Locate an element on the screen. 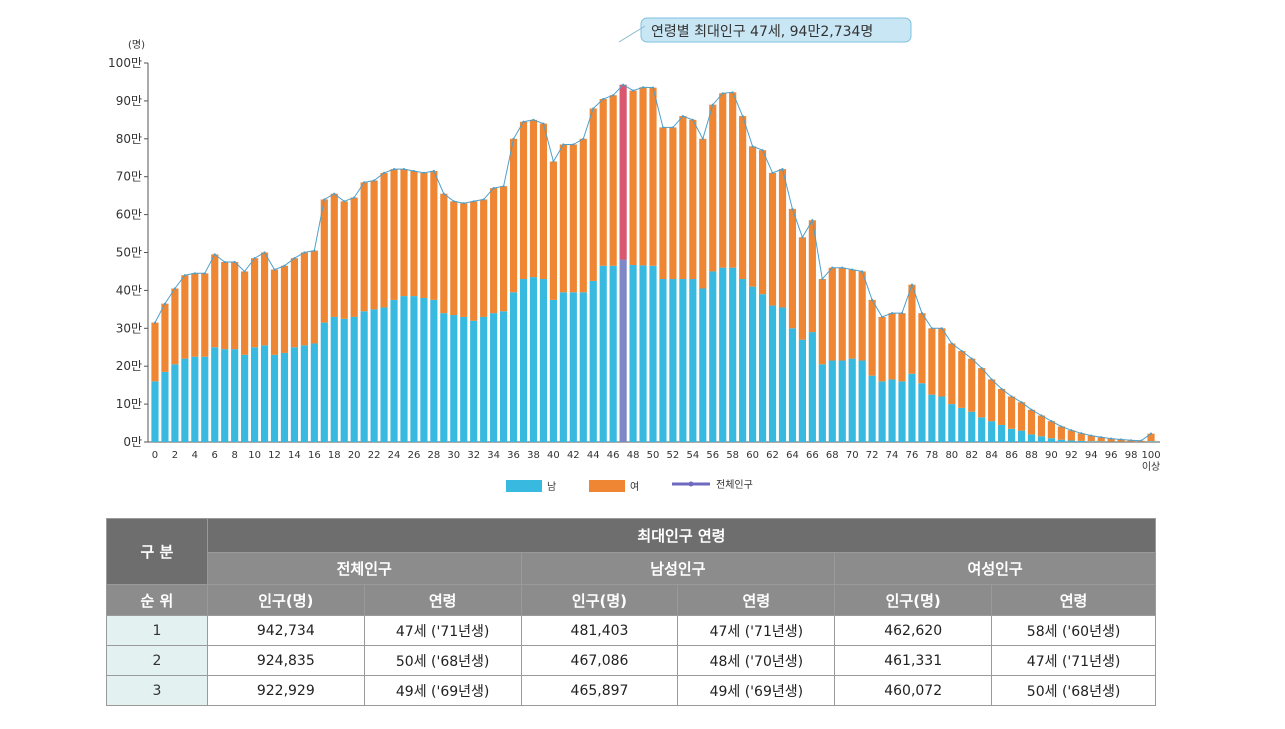 The width and height of the screenshot is (1285, 729). y-tick-label: 80만 is located at coordinates (129, 139).